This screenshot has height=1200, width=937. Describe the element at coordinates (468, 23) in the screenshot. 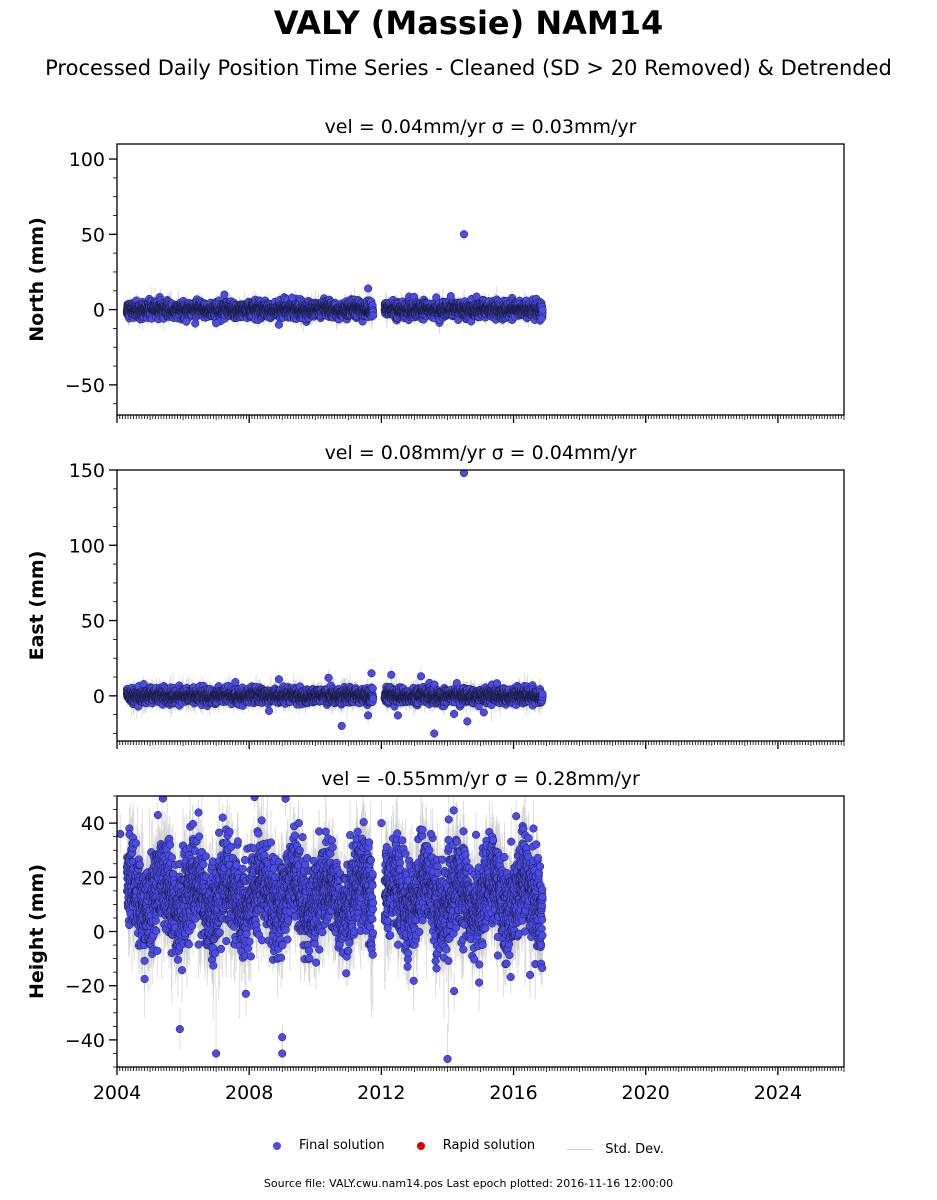

I see `main-title: VALY (Massie) NAM14` at that location.